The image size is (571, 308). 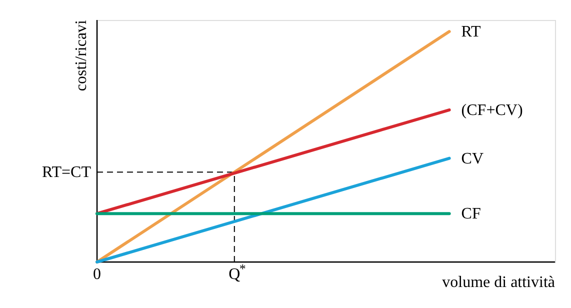 I want to click on x-axis-title: volume di attività, so click(x=498, y=282).